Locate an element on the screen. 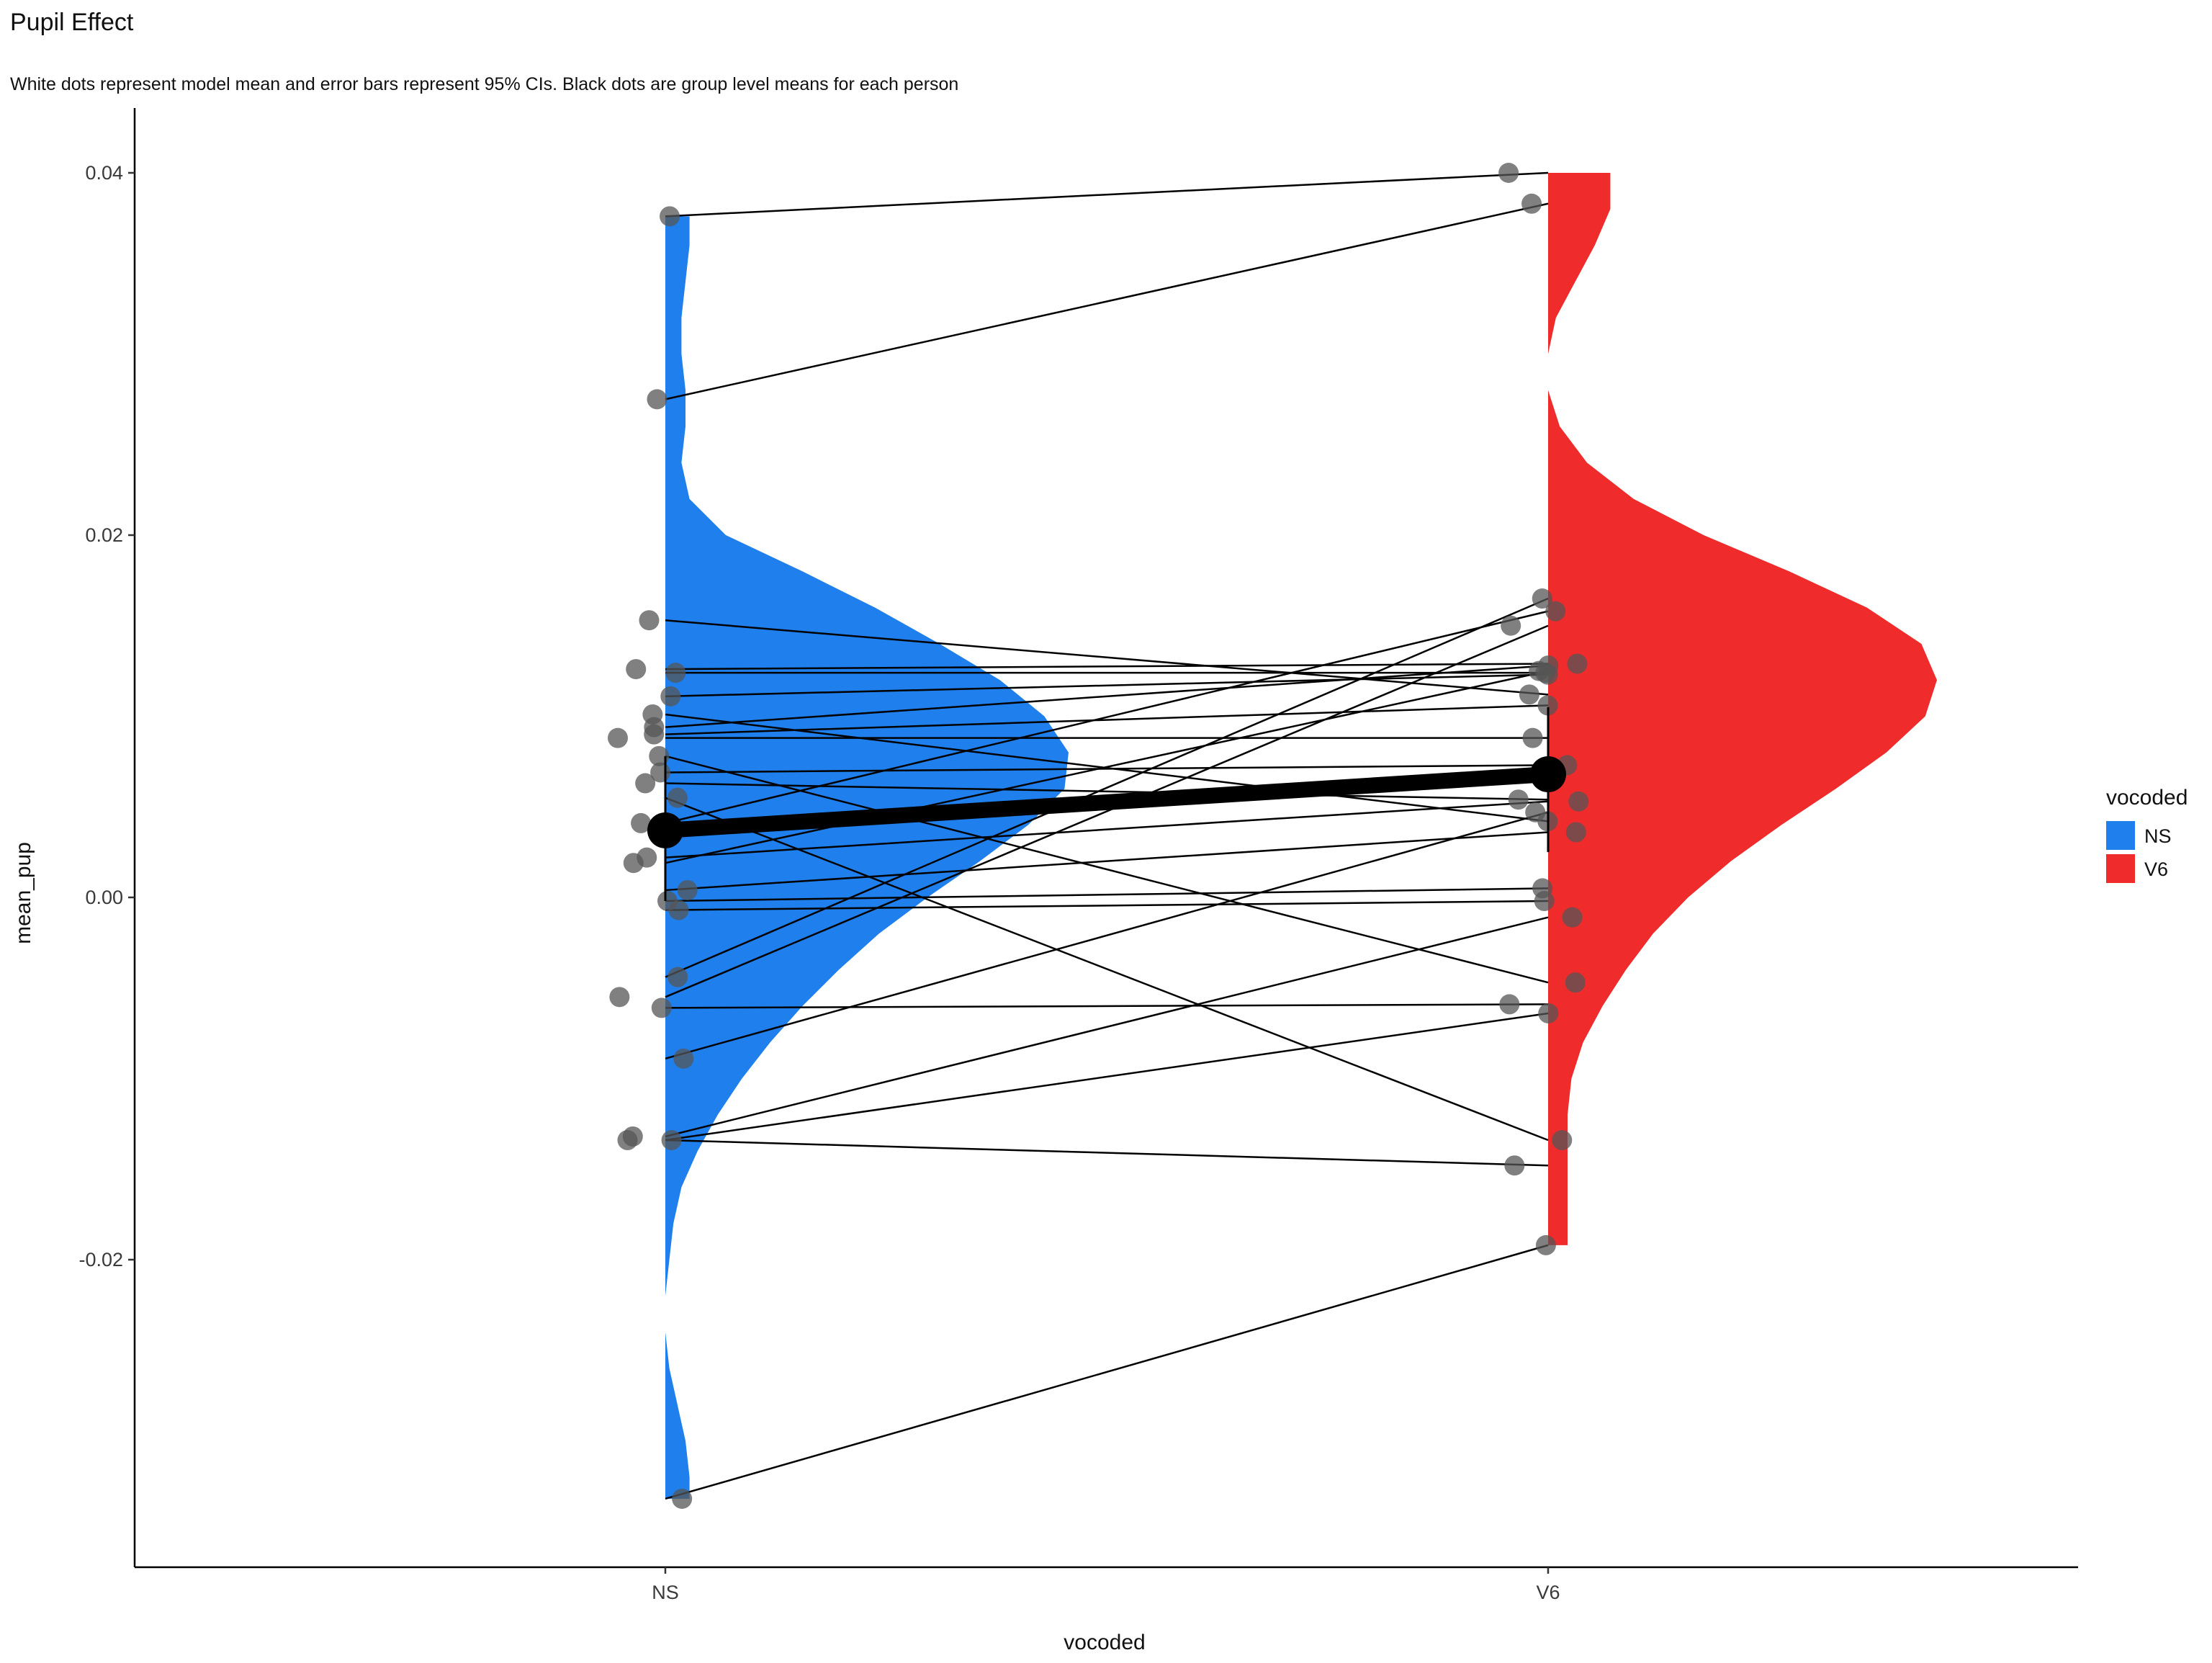  chart-title: Pupil Effect is located at coordinates (72, 22).